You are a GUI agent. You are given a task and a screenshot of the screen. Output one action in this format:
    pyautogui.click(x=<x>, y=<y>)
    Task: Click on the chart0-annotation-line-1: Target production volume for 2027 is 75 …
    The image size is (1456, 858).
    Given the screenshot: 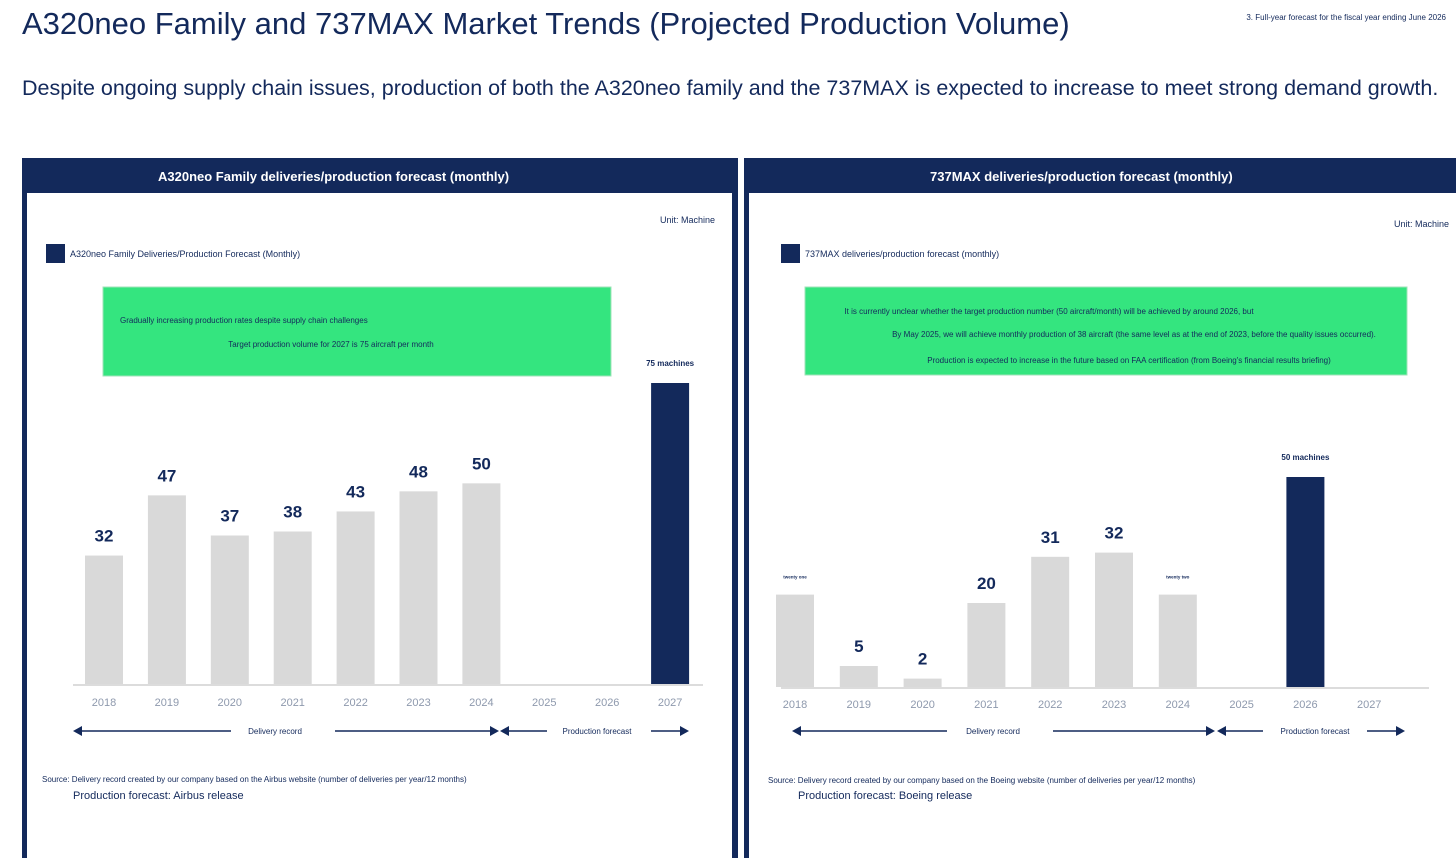 What is the action you would take?
    pyautogui.click(x=330, y=344)
    